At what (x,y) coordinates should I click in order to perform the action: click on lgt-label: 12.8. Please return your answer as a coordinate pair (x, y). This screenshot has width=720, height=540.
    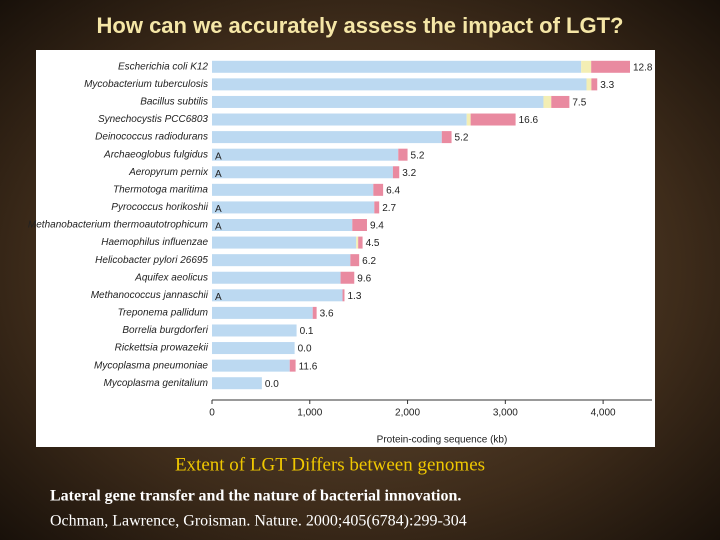
    Looking at the image, I should click on (643, 67).